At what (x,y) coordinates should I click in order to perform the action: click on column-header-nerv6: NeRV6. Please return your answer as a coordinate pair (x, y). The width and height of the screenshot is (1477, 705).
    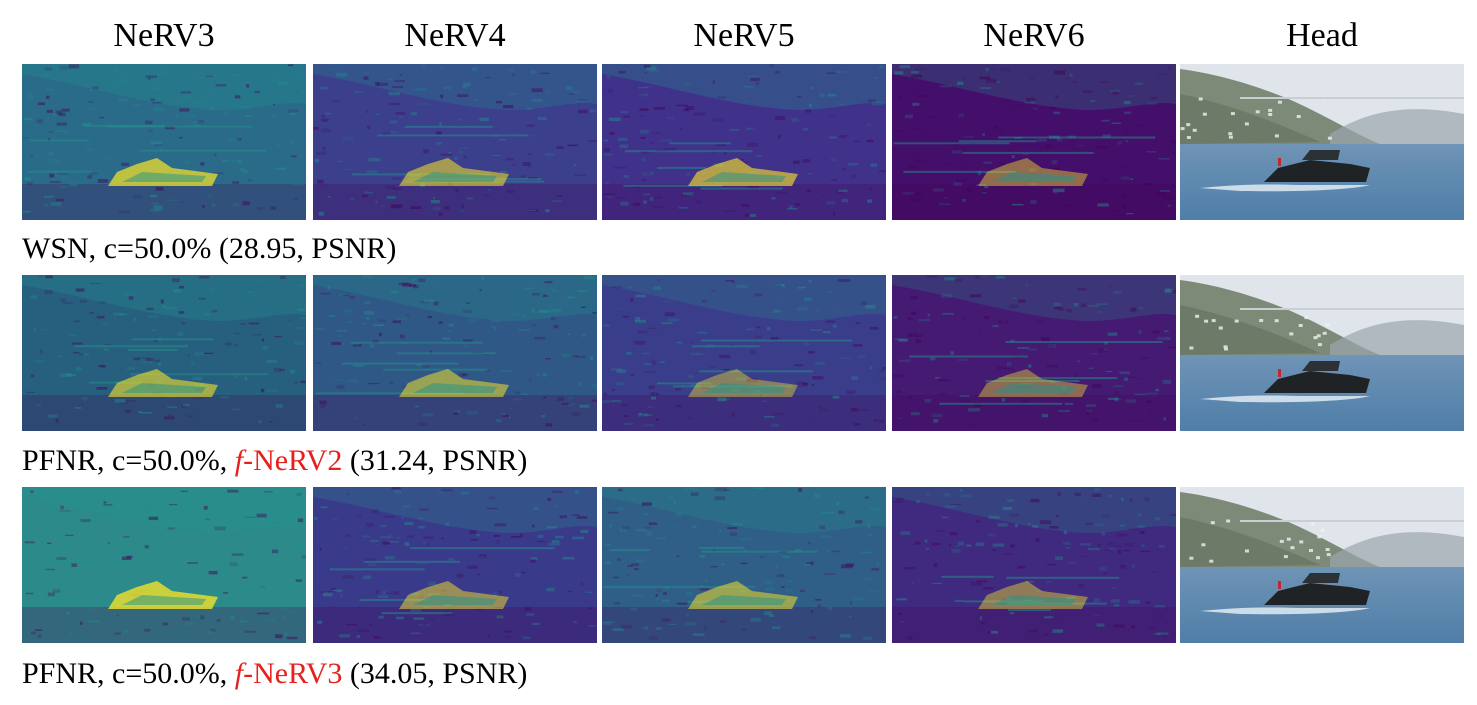
    Looking at the image, I should click on (1034, 35).